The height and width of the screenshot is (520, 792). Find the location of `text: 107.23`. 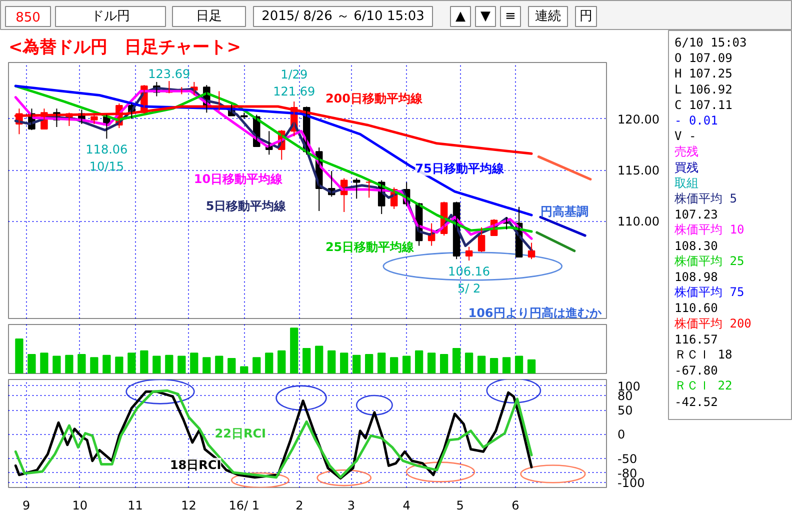

text: 107.23 is located at coordinates (696, 215).